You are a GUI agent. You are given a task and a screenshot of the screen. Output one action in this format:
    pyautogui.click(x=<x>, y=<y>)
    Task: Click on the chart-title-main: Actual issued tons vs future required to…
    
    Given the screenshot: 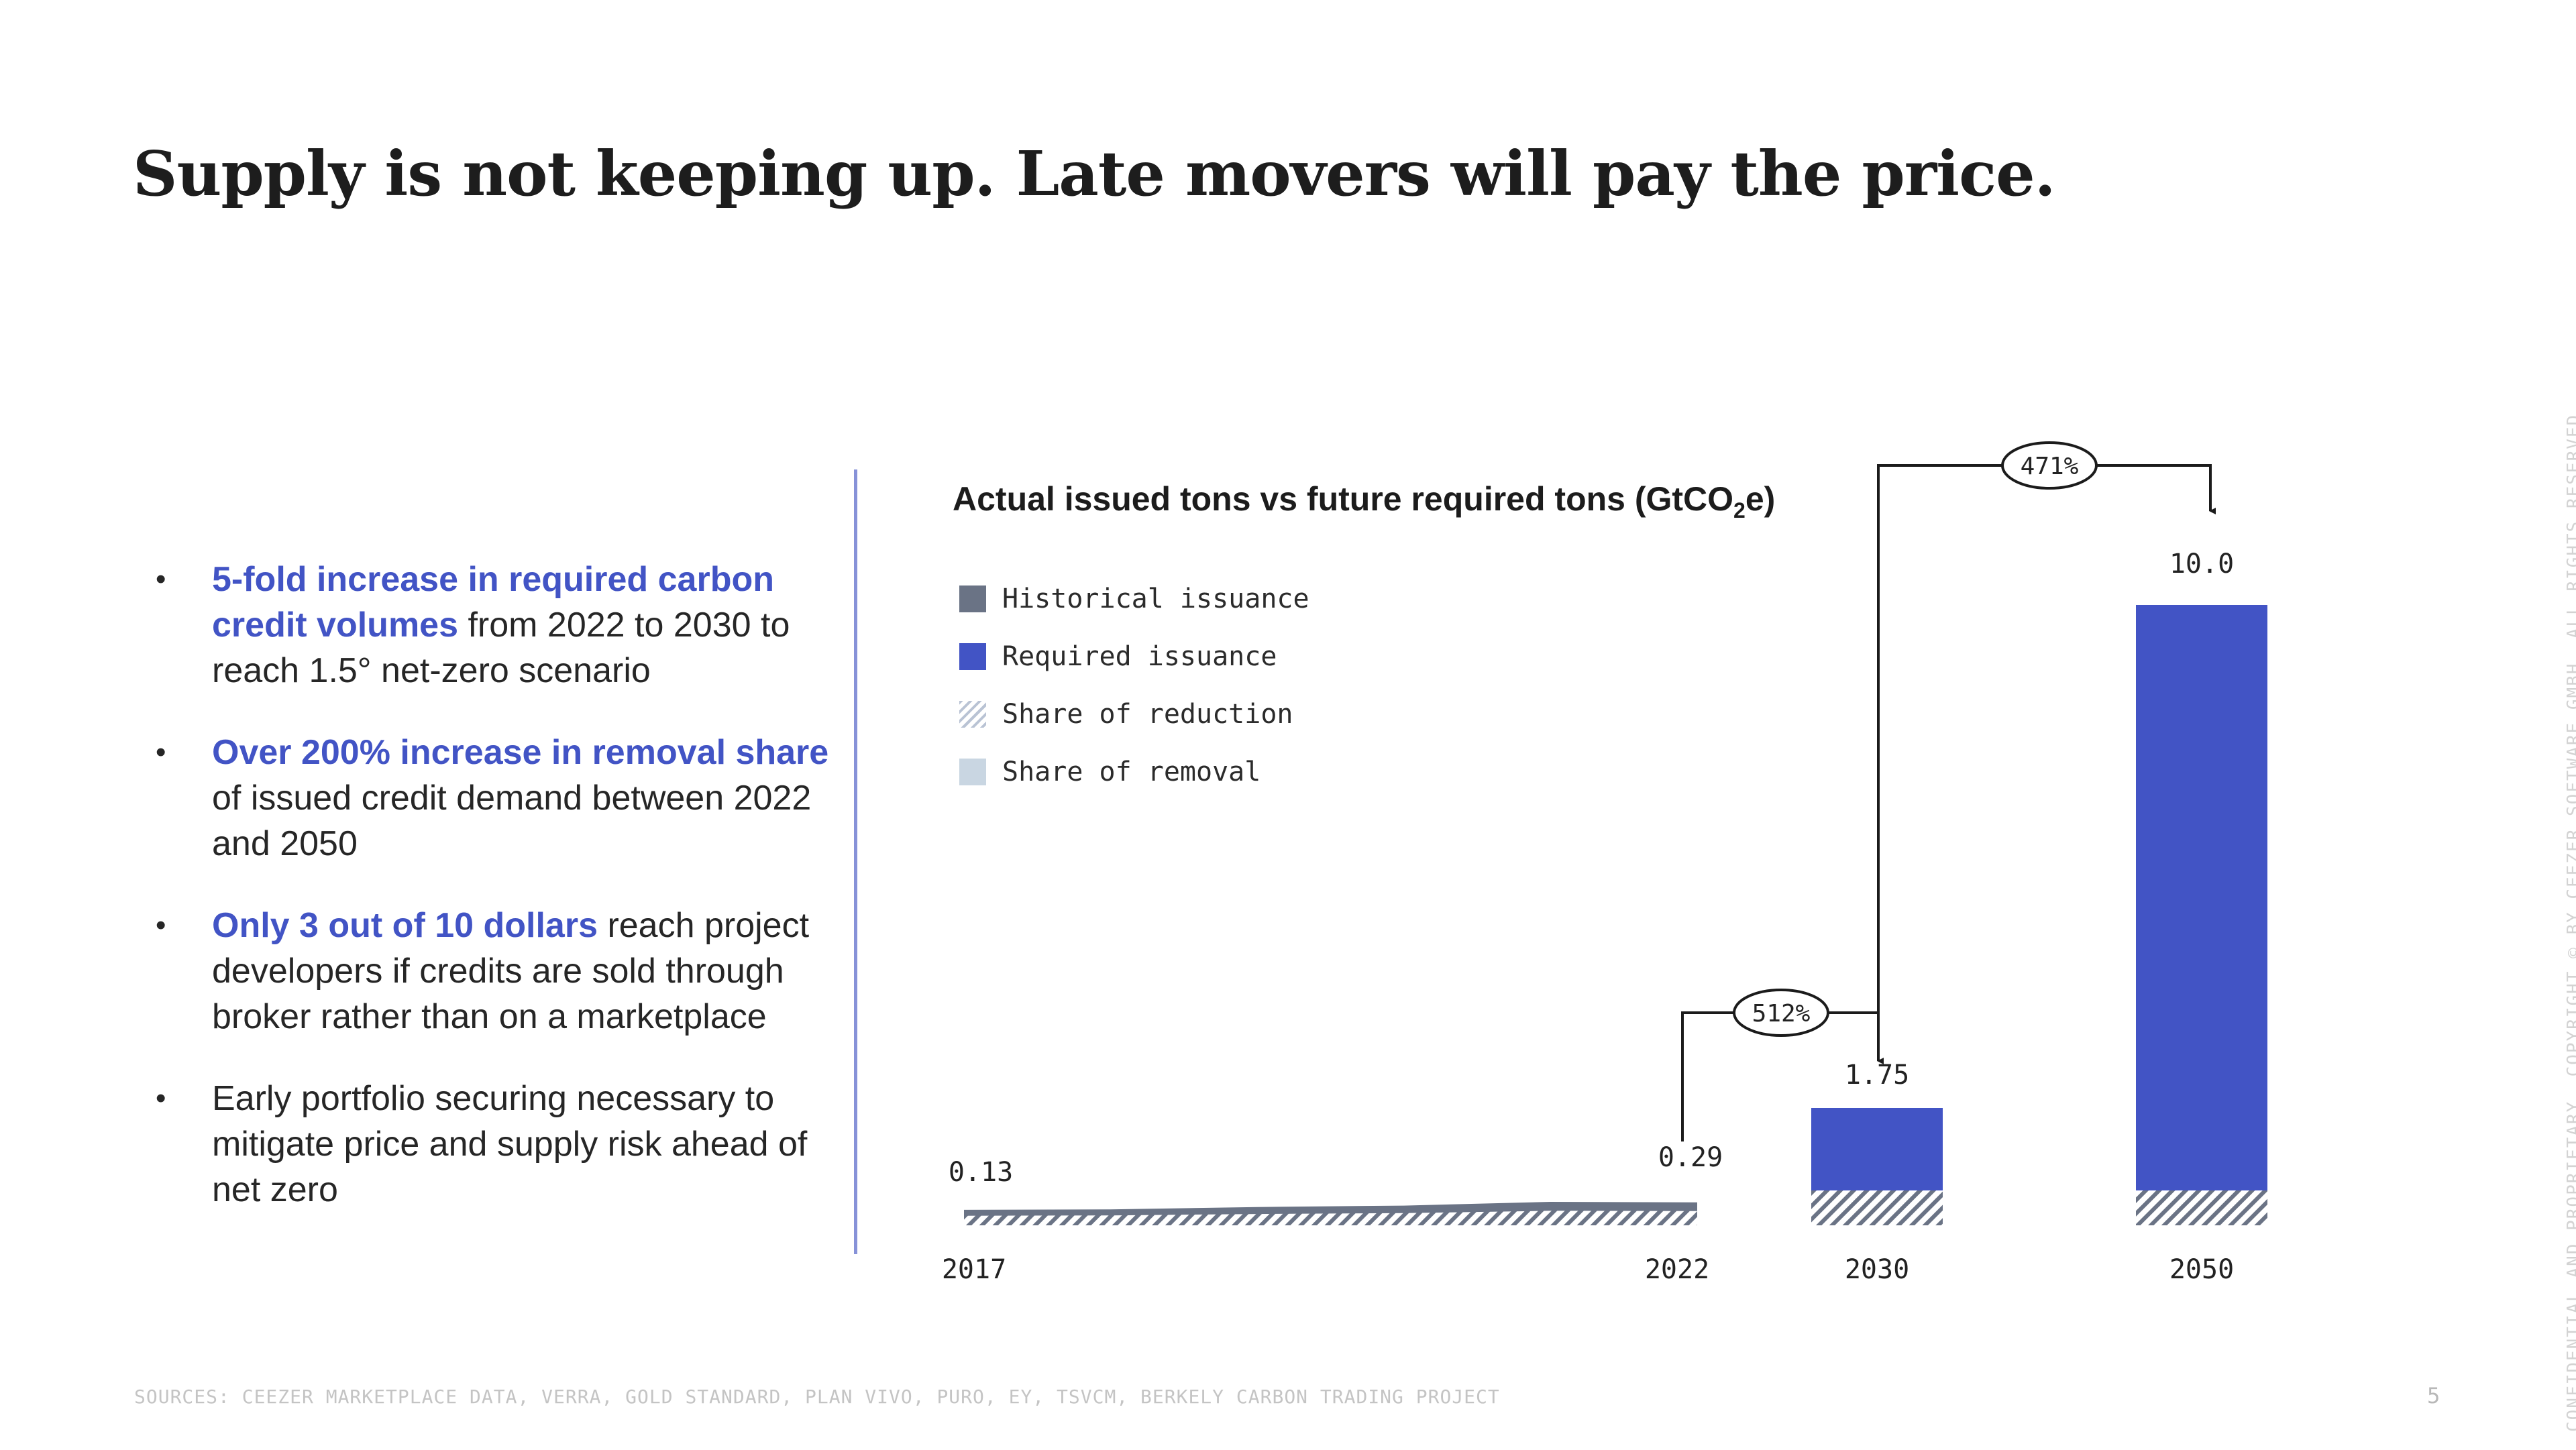 What is the action you would take?
    pyautogui.click(x=1343, y=499)
    